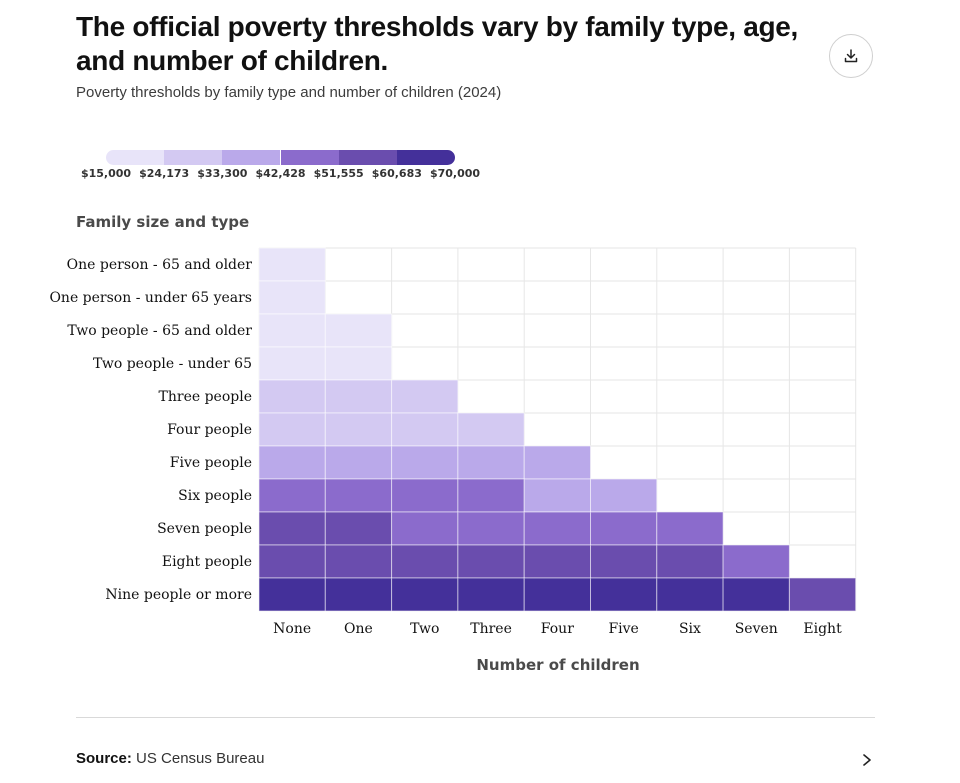 This screenshot has height=783, width=960. I want to click on column-label: None, so click(292, 629).